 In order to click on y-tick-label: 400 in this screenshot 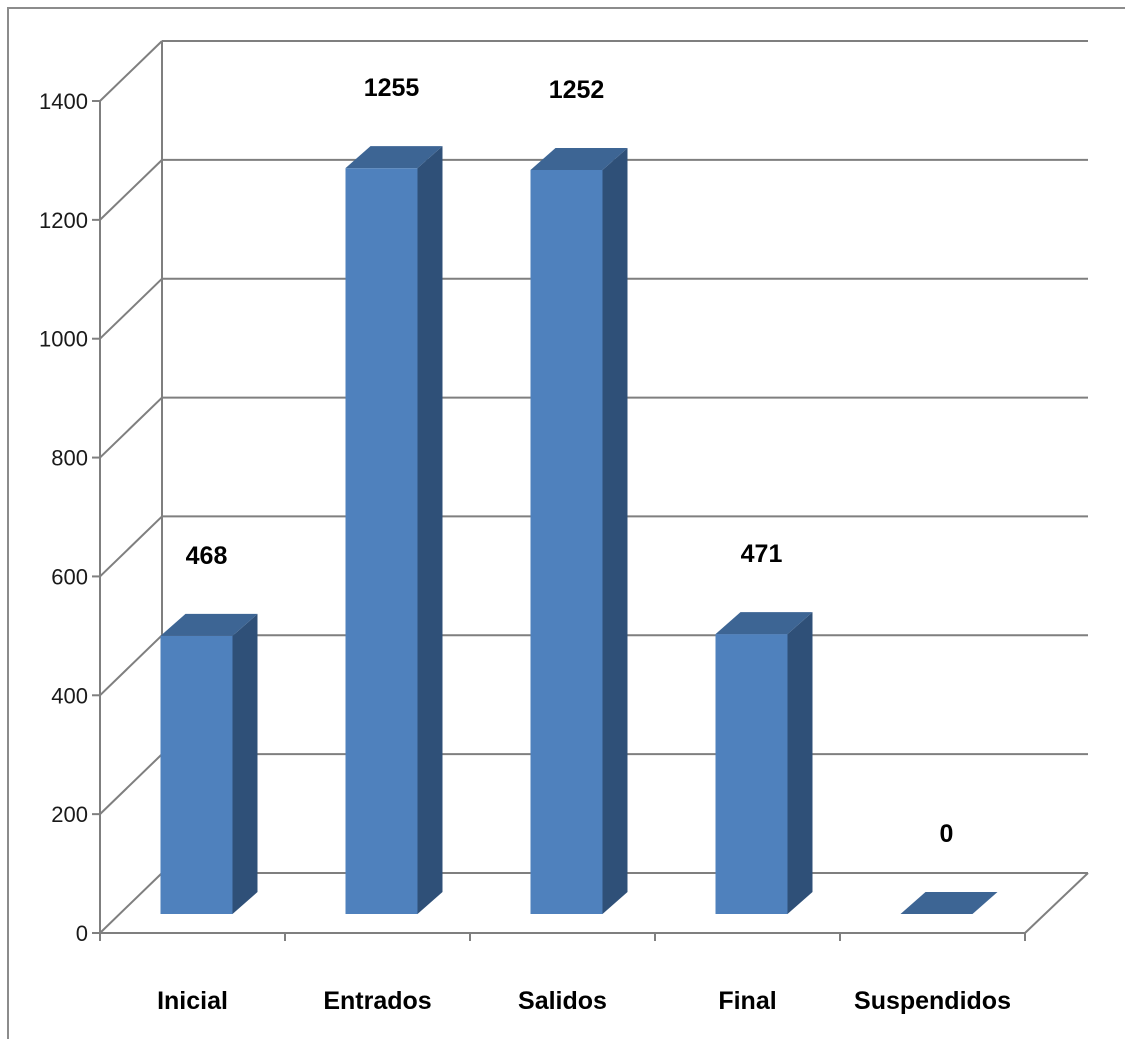, I will do `click(69, 695)`.